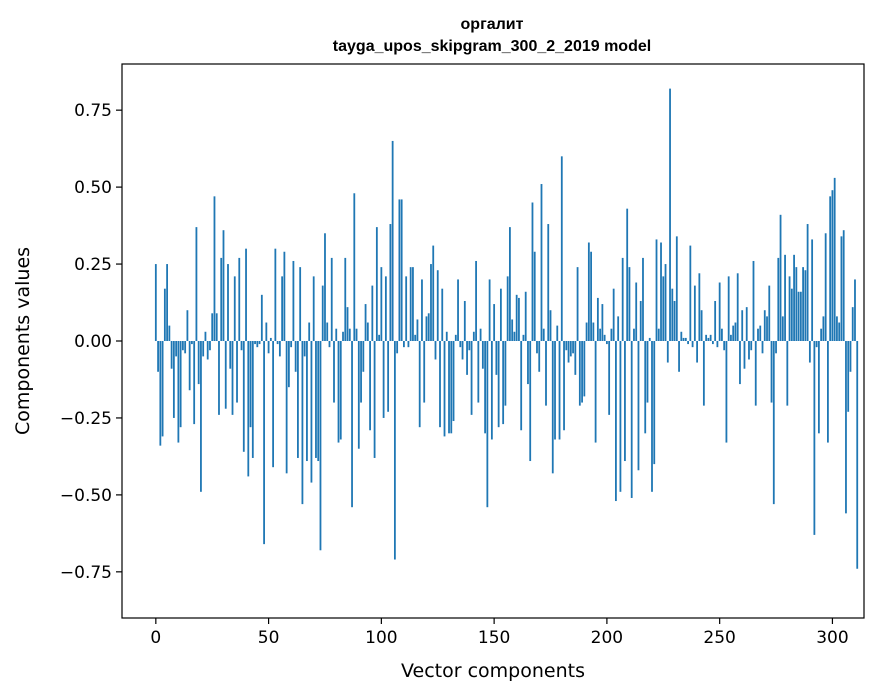 Image resolution: width=880 pixels, height=696 pixels. I want to click on x-tick-label: 50, so click(269, 638).